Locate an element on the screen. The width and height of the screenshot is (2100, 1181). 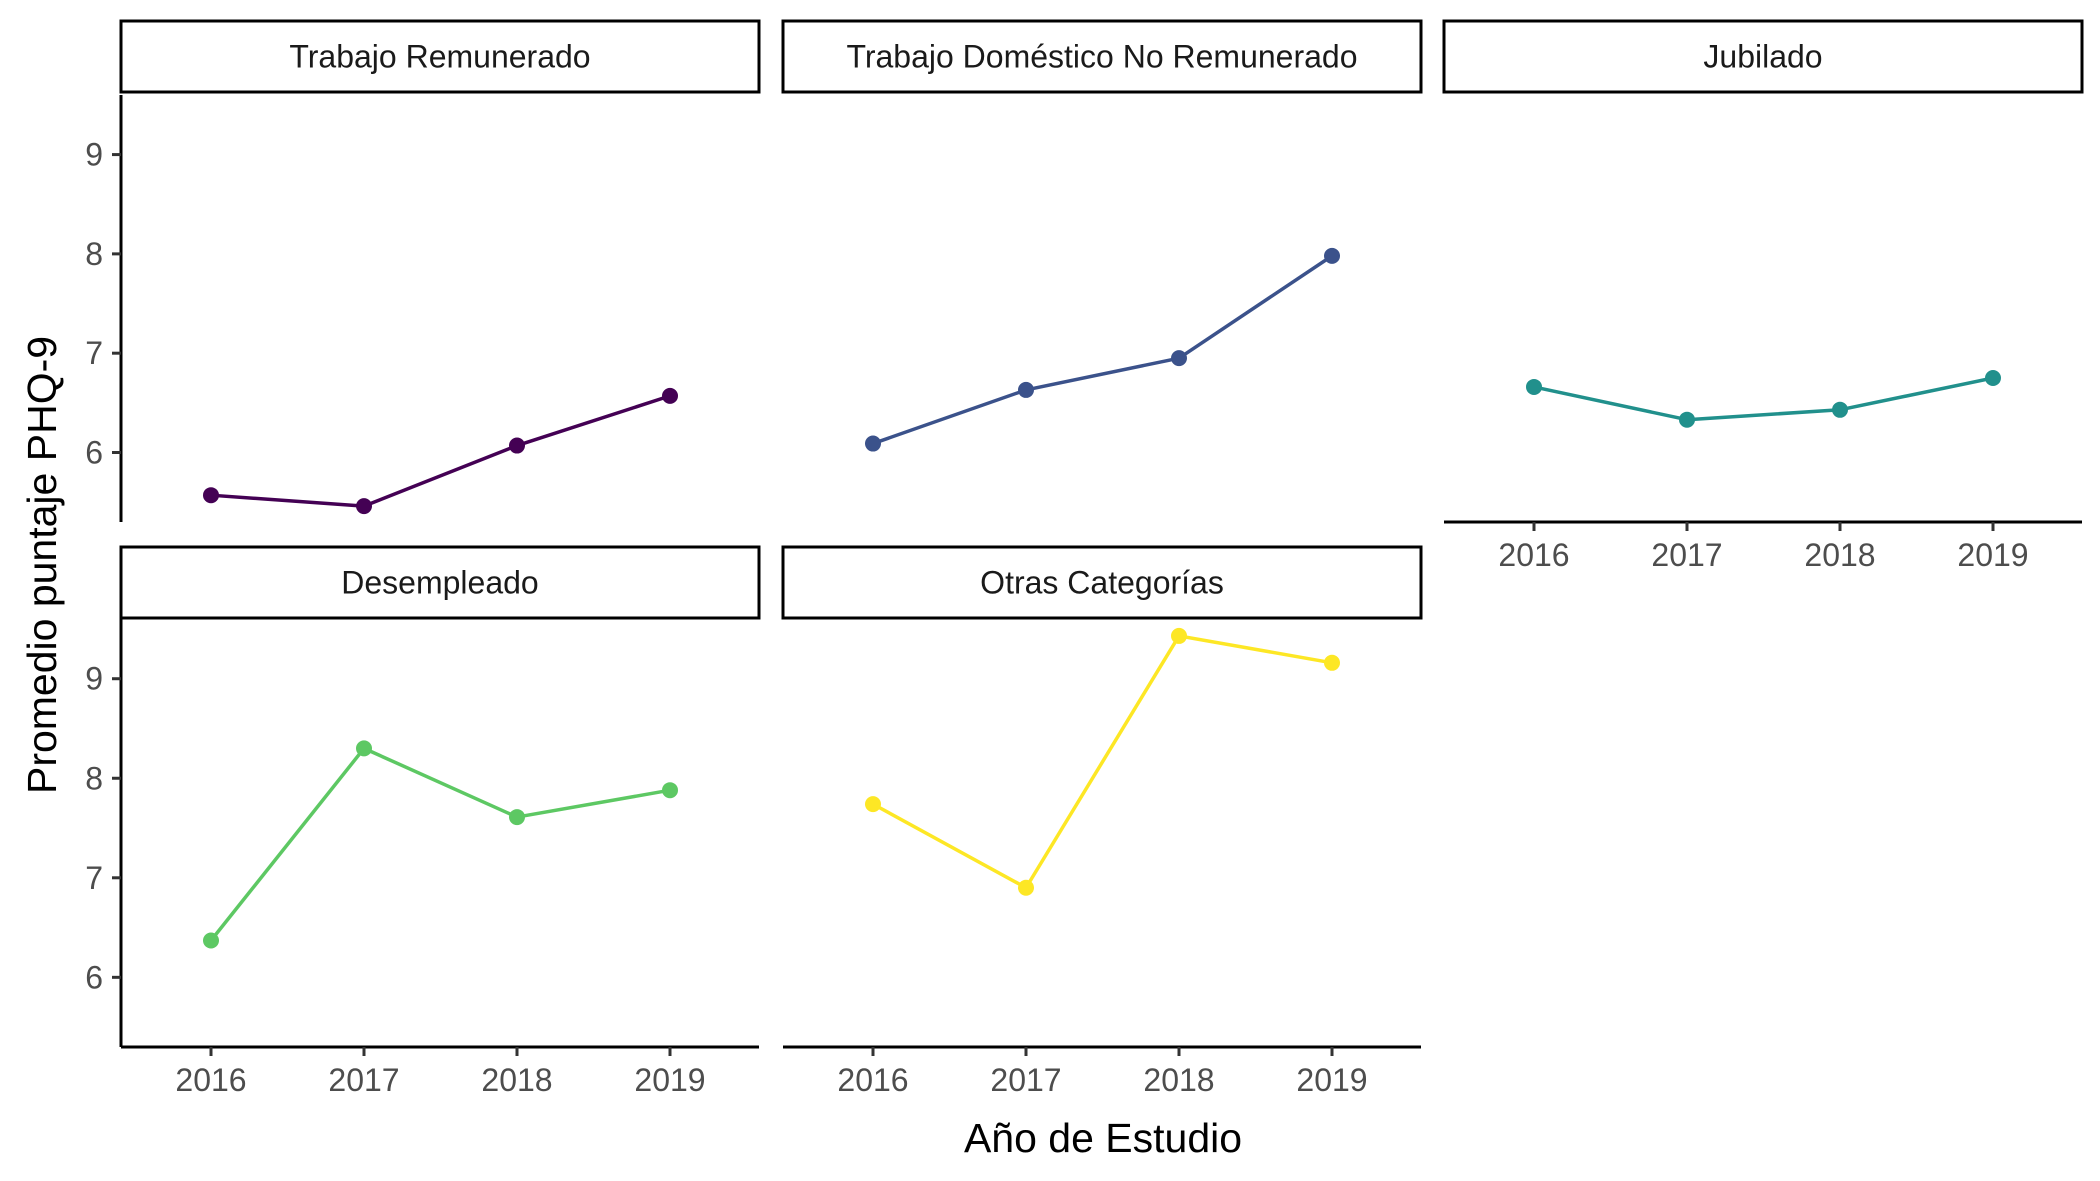
data-point-trabajo-domestico-no-remunerado-2017 is located at coordinates (1026, 389).